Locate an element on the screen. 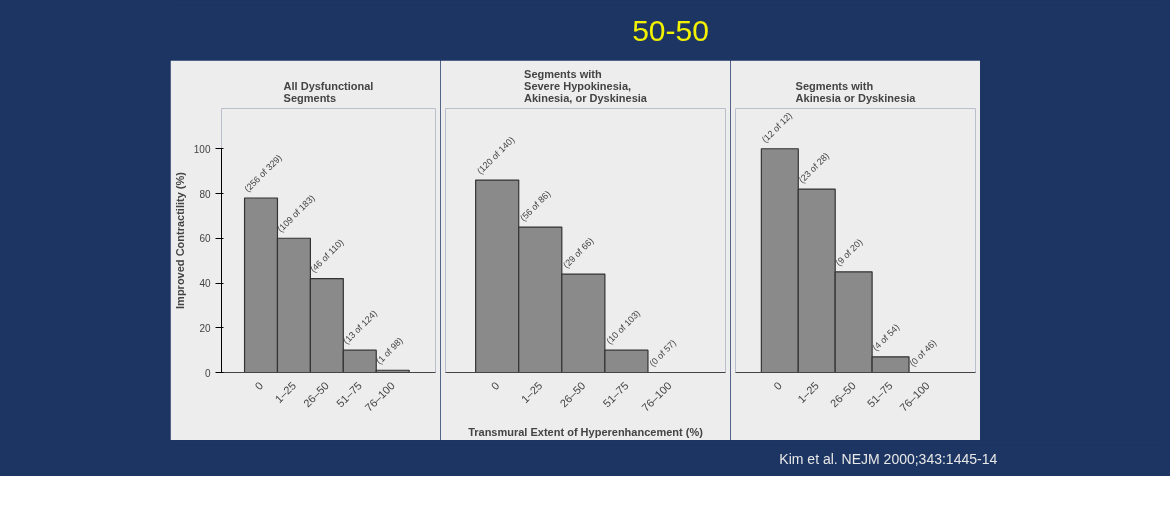  chart-subtitle: All Dysfunctional Segments is located at coordinates (328, 91).